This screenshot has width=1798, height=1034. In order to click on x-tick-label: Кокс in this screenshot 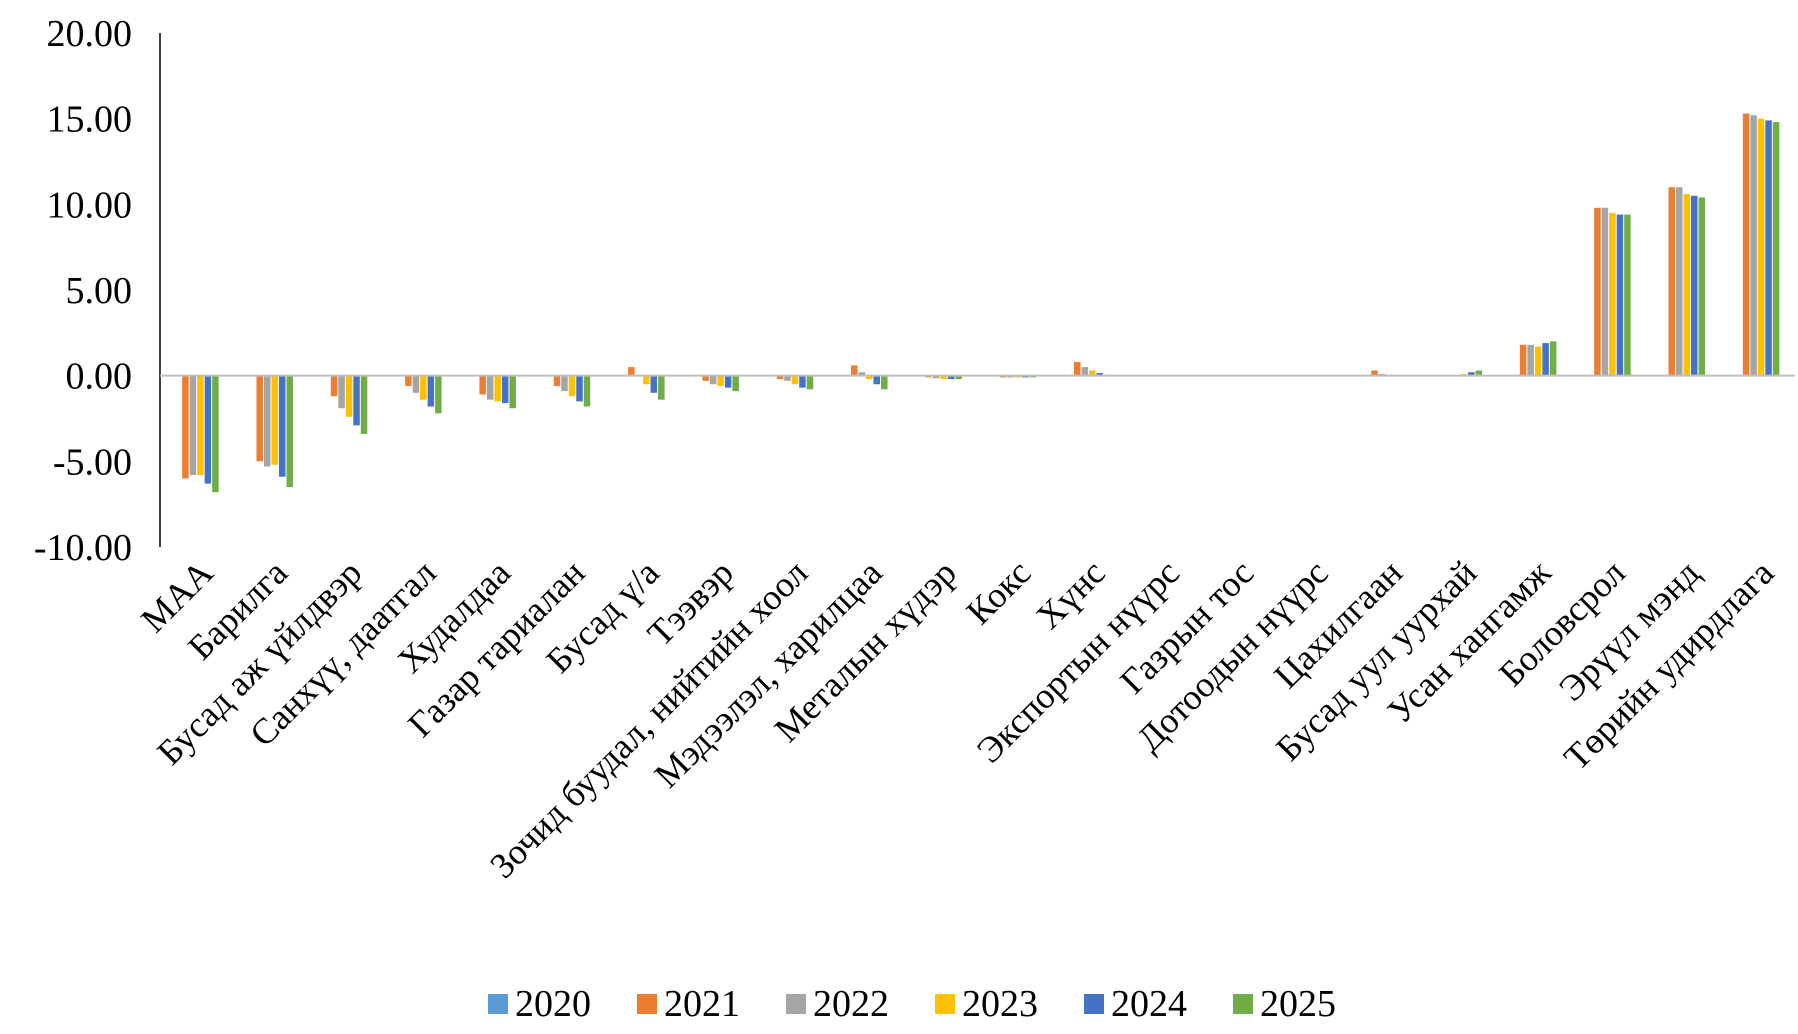, I will do `click(999, 592)`.